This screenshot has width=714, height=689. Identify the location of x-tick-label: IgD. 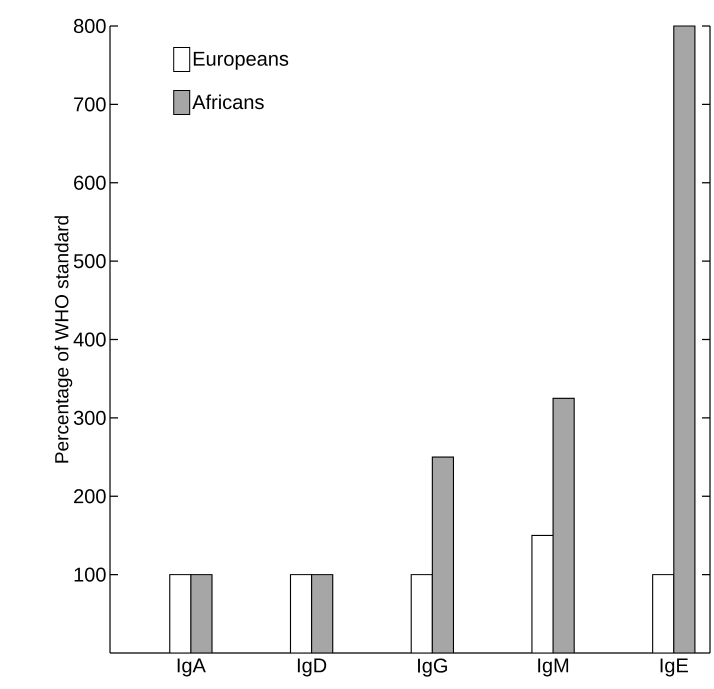
(312, 667).